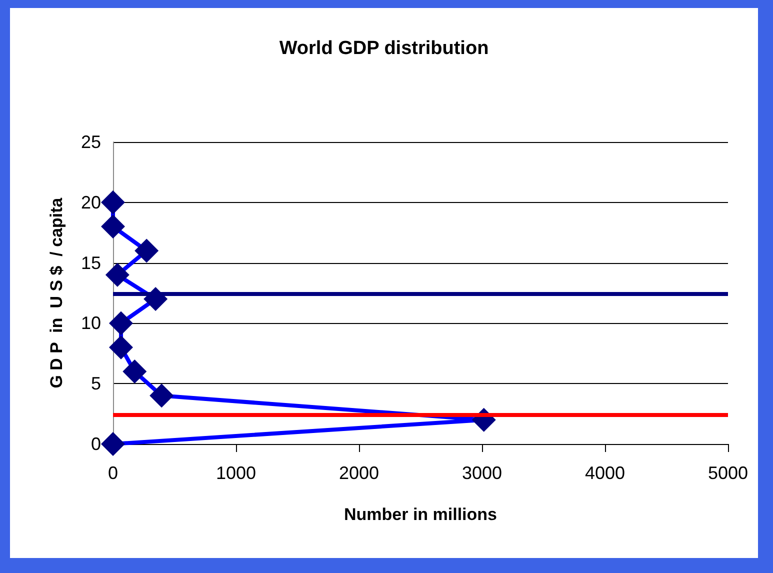 Image resolution: width=773 pixels, height=573 pixels. Describe the element at coordinates (56, 292) in the screenshot. I see `y-axis-title: G D P in U S $ / capita` at that location.